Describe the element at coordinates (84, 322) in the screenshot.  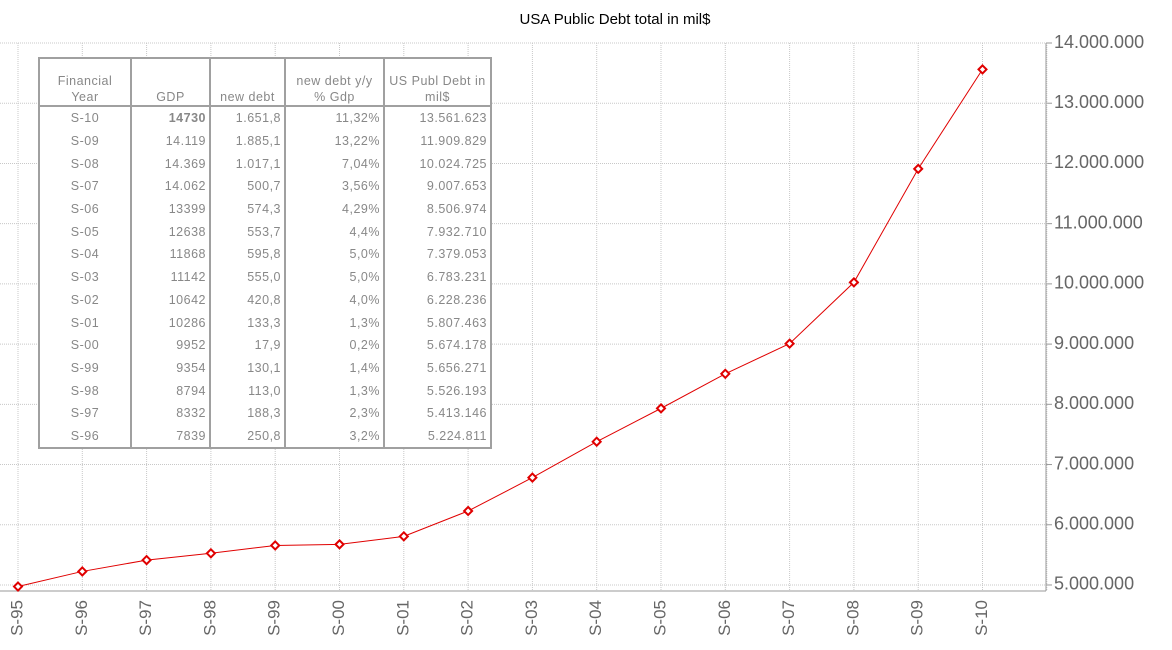
I see `table-cell: S-01` at that location.